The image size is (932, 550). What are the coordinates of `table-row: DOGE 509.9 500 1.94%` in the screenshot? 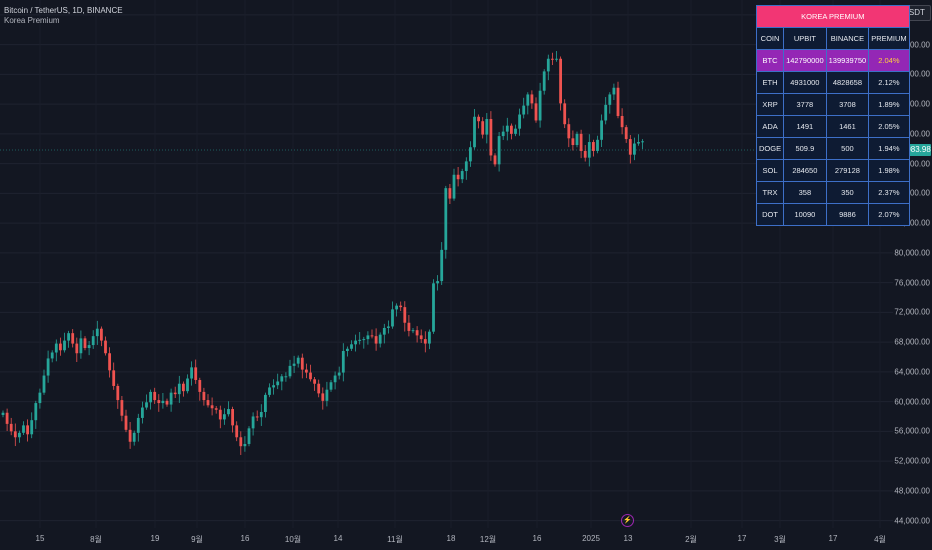 It's located at (832, 148).